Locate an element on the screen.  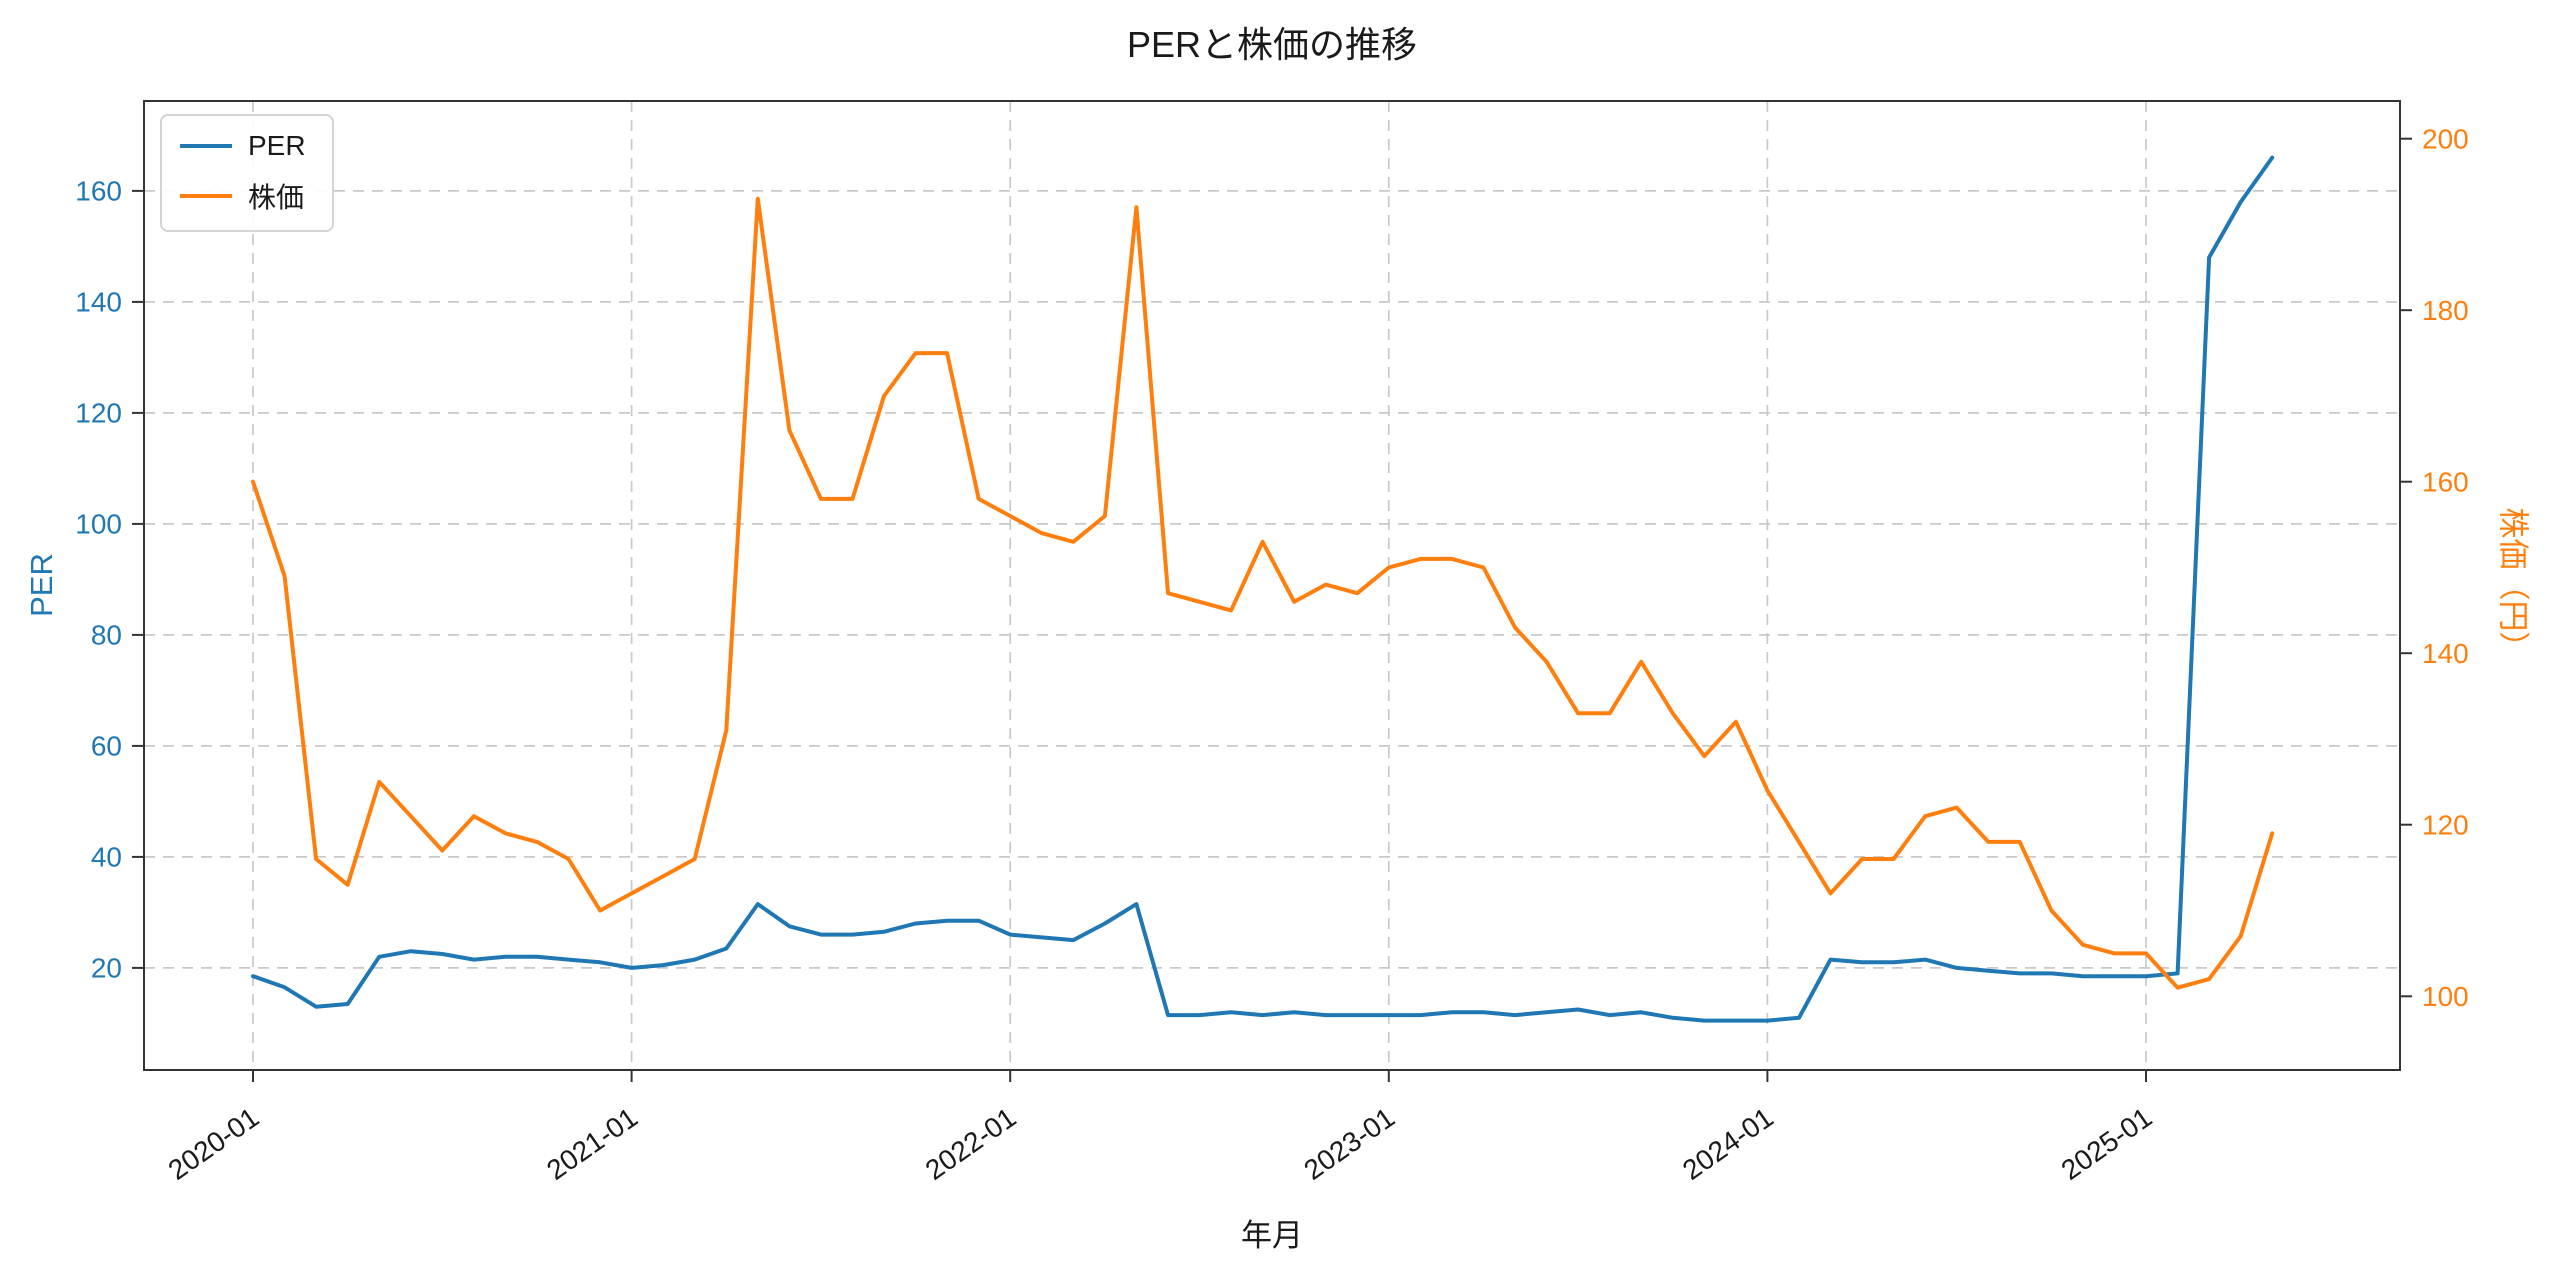
x-tick-label: 2024-01 is located at coordinates (1728, 1144).